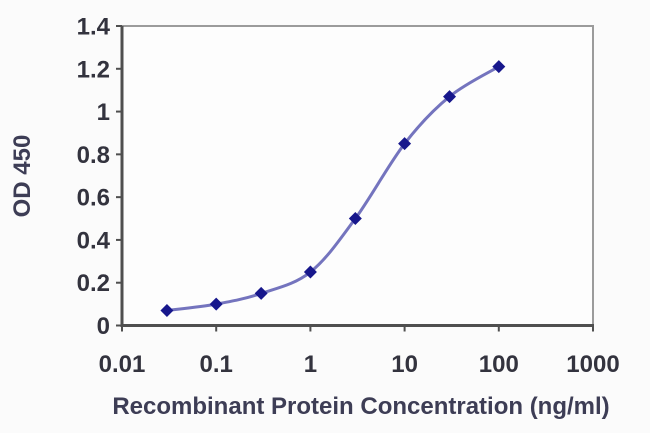 The width and height of the screenshot is (650, 433). I want to click on x-tick-label: 1, so click(310, 364).